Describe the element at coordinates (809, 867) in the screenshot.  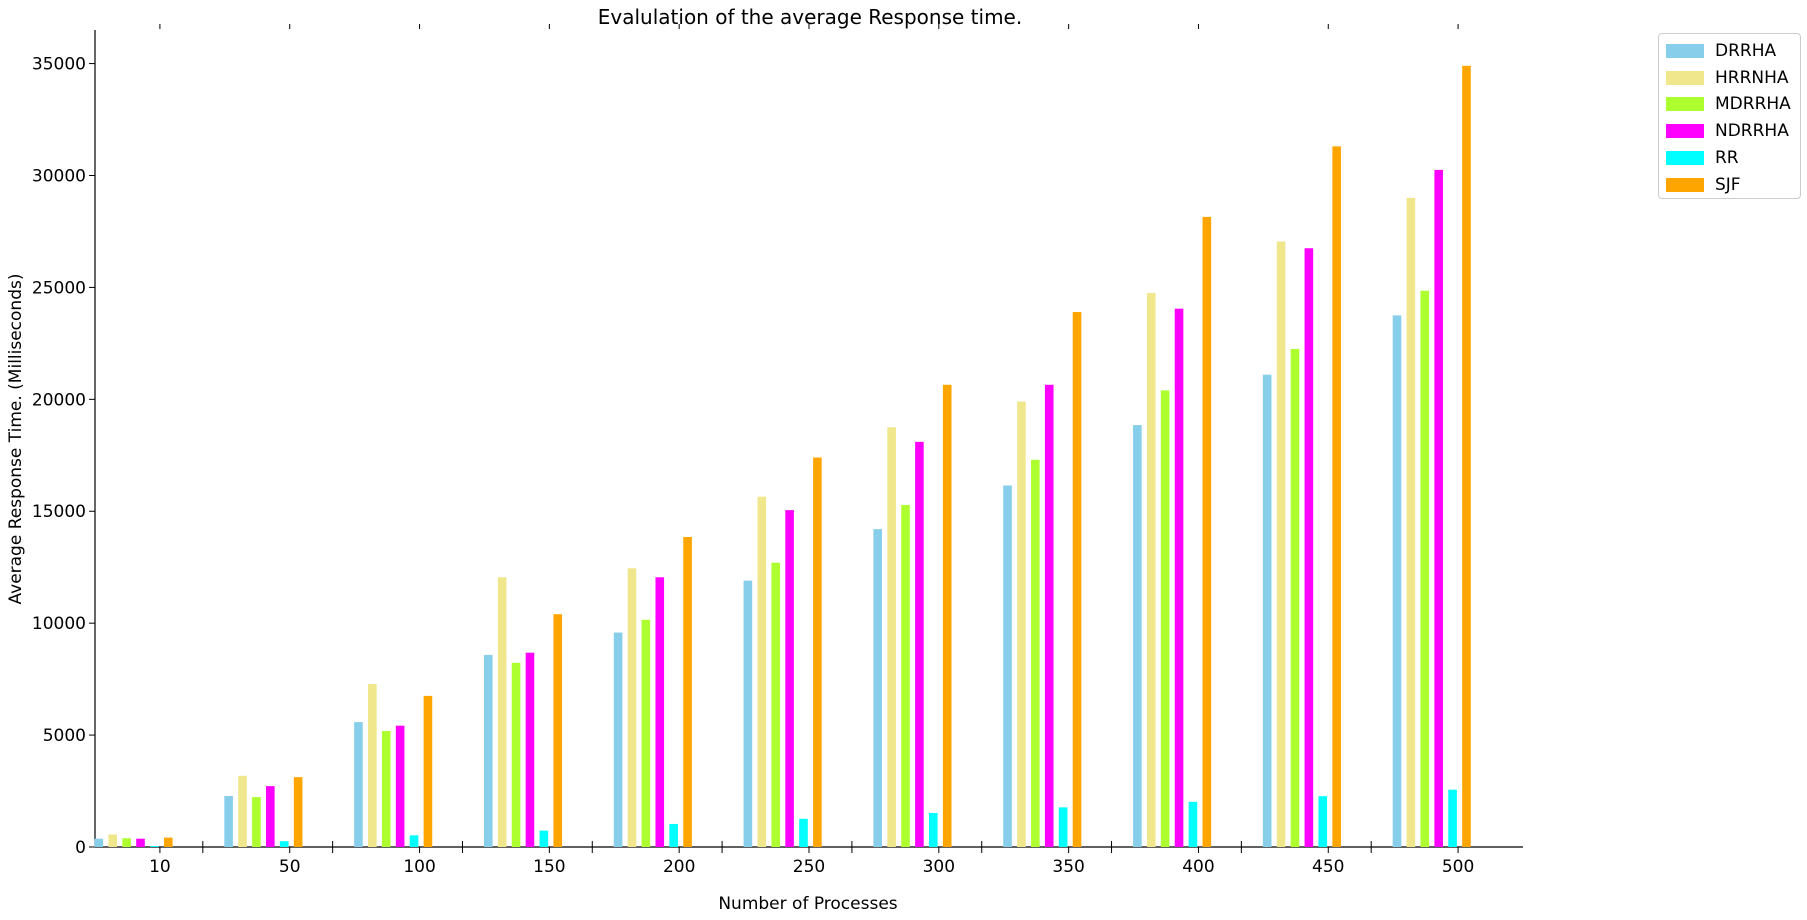
I see `x-tick-label: 250` at that location.